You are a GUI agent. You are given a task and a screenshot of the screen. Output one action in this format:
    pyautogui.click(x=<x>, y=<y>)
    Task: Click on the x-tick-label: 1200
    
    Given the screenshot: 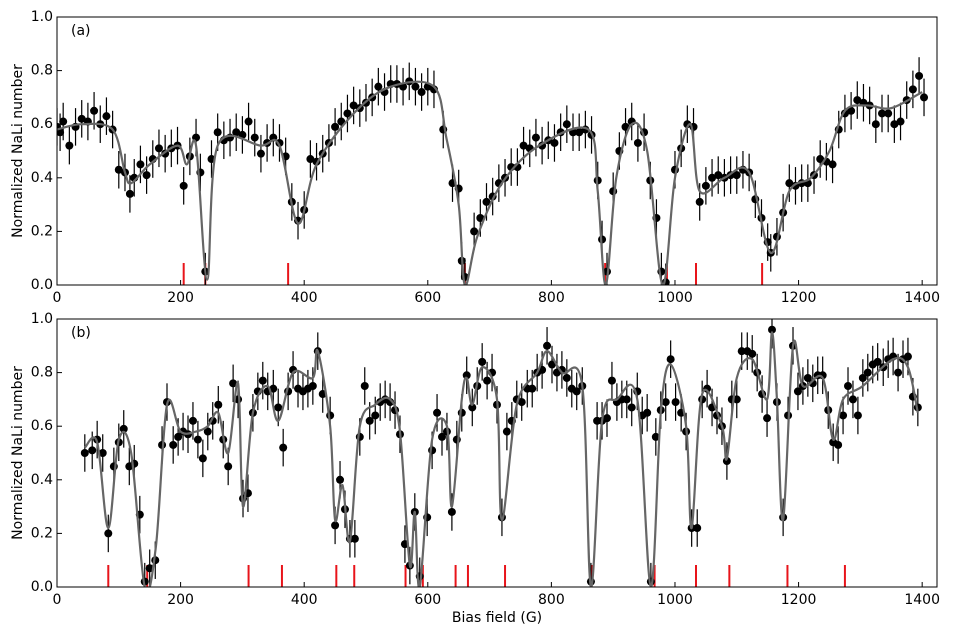 What is the action you would take?
    pyautogui.click(x=799, y=298)
    